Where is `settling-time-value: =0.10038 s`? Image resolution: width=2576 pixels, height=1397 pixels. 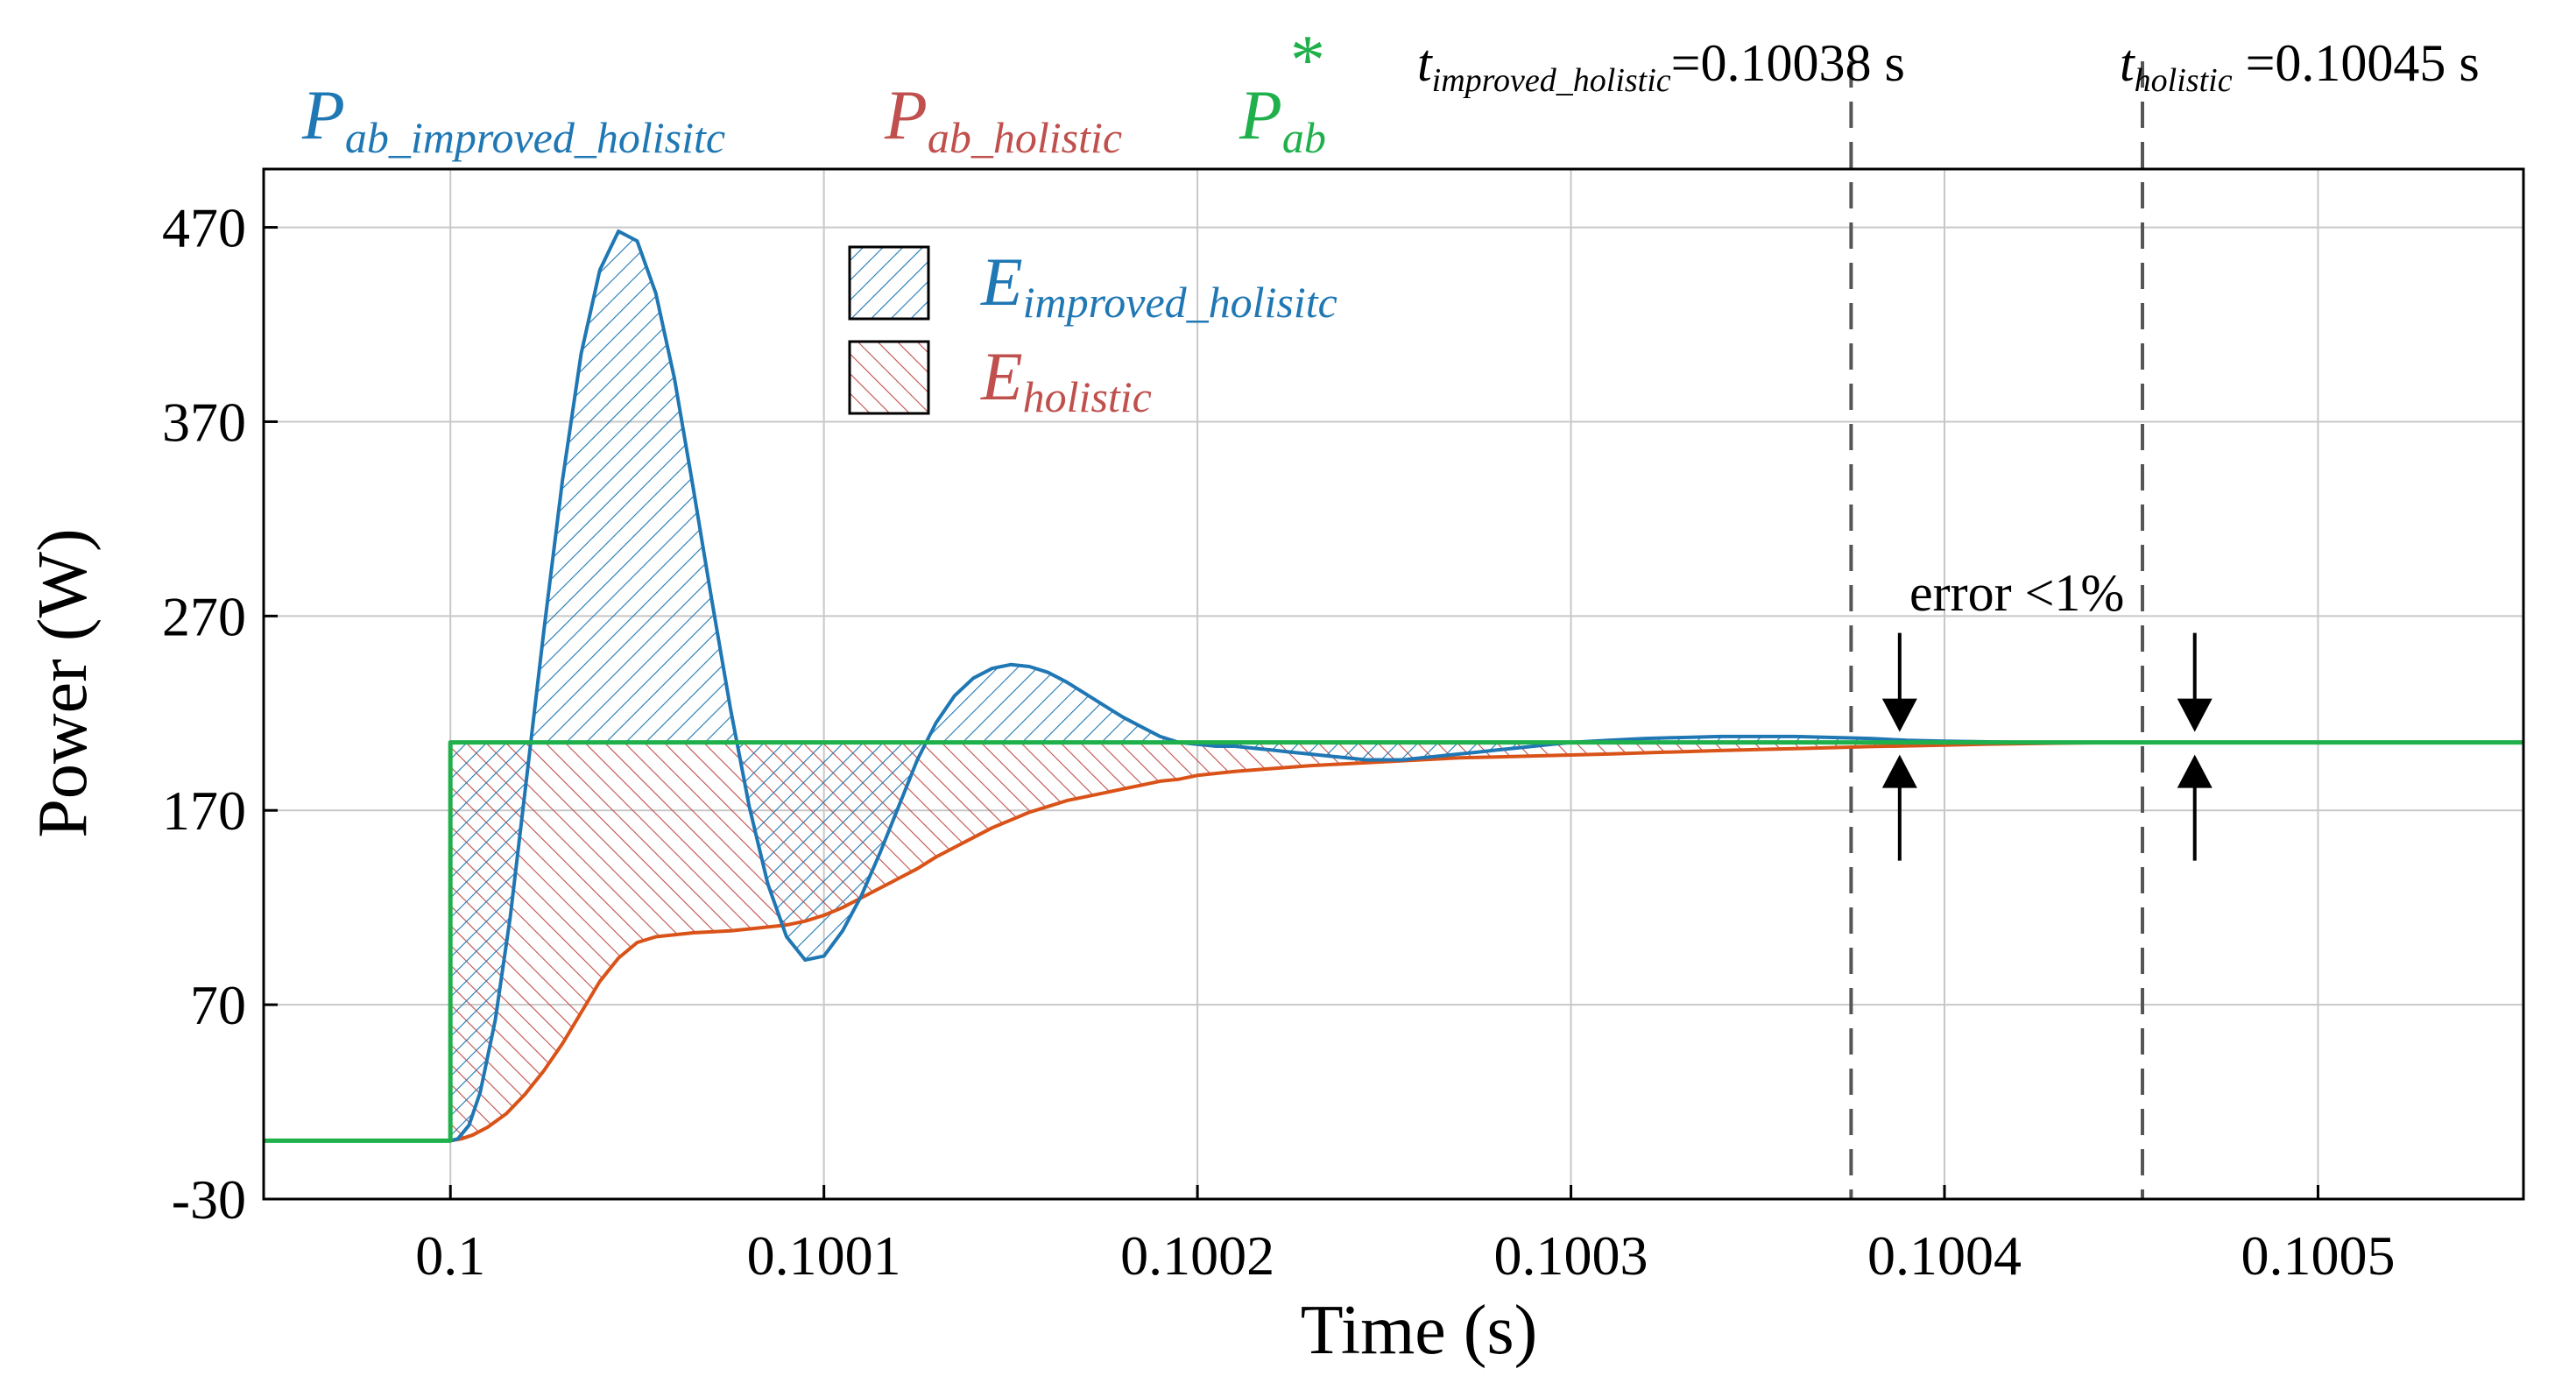
settling-time-value: =0.10038 s is located at coordinates (1788, 63).